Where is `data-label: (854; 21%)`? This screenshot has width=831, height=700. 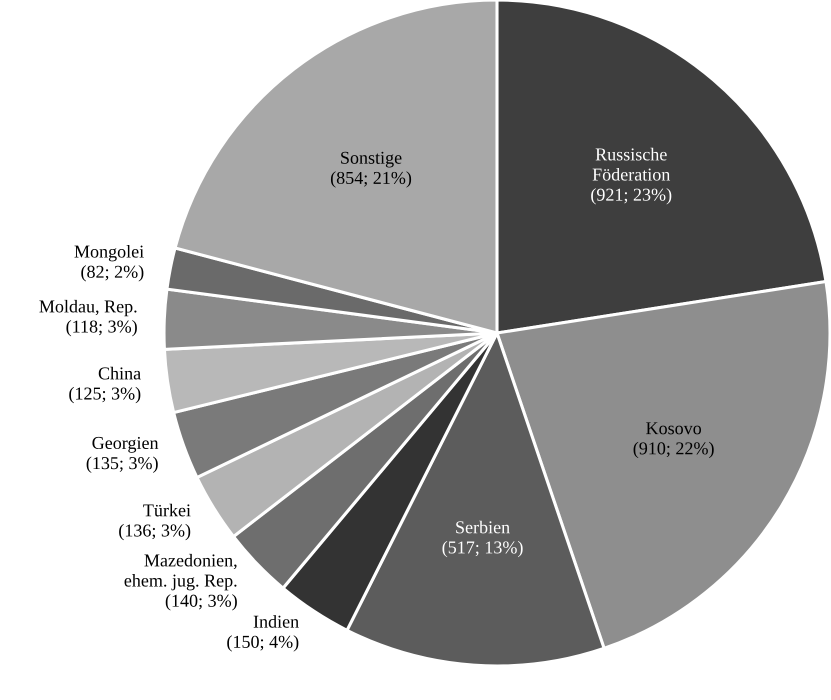
data-label: (854; 21%) is located at coordinates (371, 179).